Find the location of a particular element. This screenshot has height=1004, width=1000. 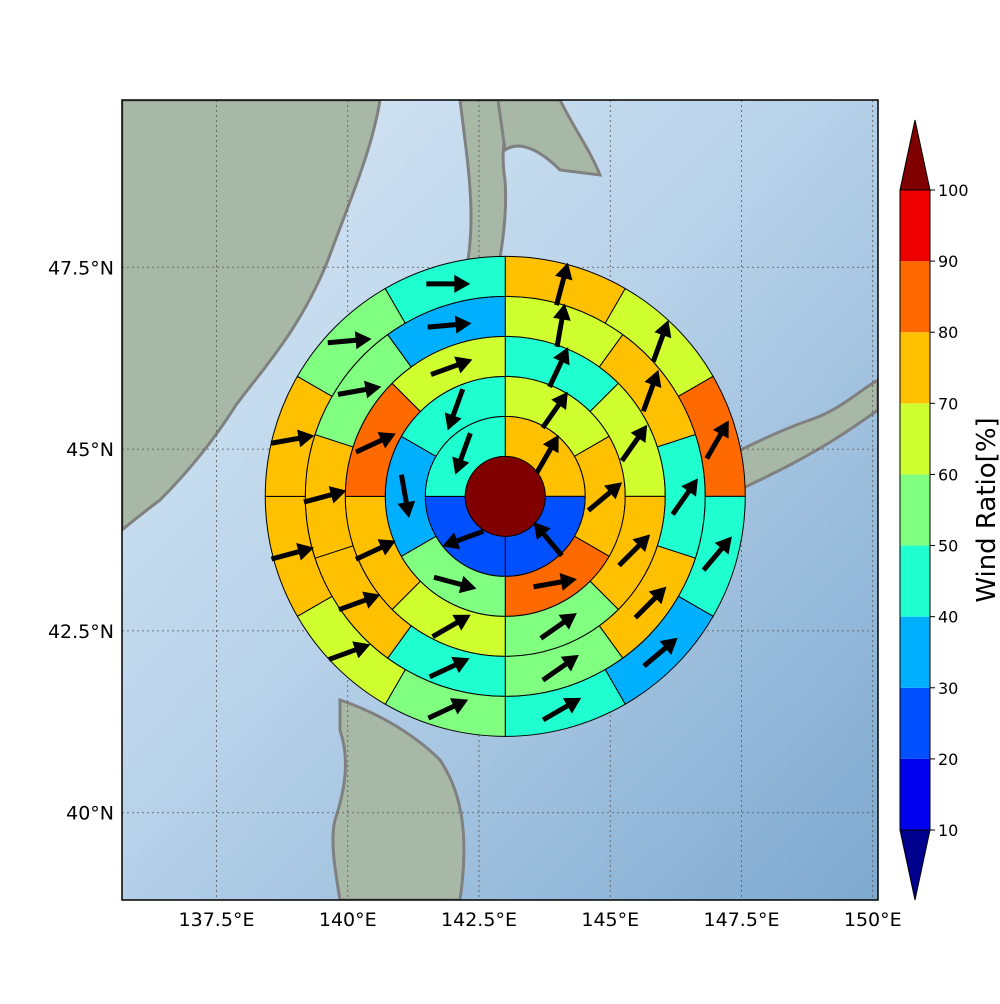

colorbar-tick-label: 20 is located at coordinates (948, 759).